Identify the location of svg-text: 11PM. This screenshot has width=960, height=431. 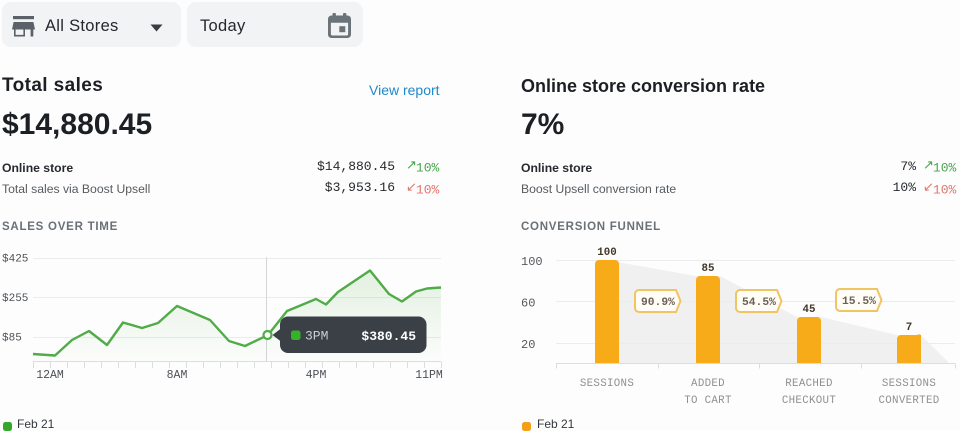
(429, 374).